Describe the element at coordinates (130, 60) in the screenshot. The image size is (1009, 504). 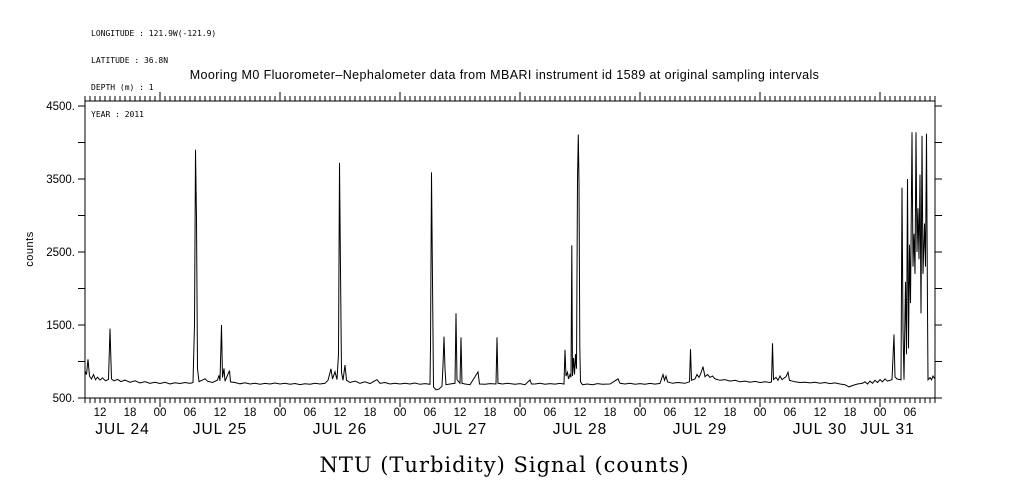
I see `meta-latitude: LATITUDE : 36.8N` at that location.